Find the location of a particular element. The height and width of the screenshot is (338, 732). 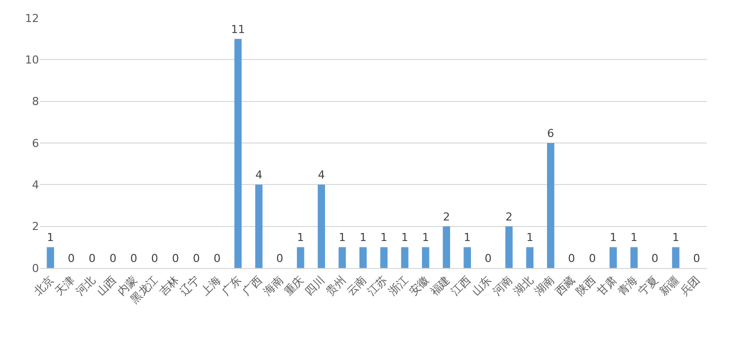

y-tick-label: 2 is located at coordinates (35, 227).